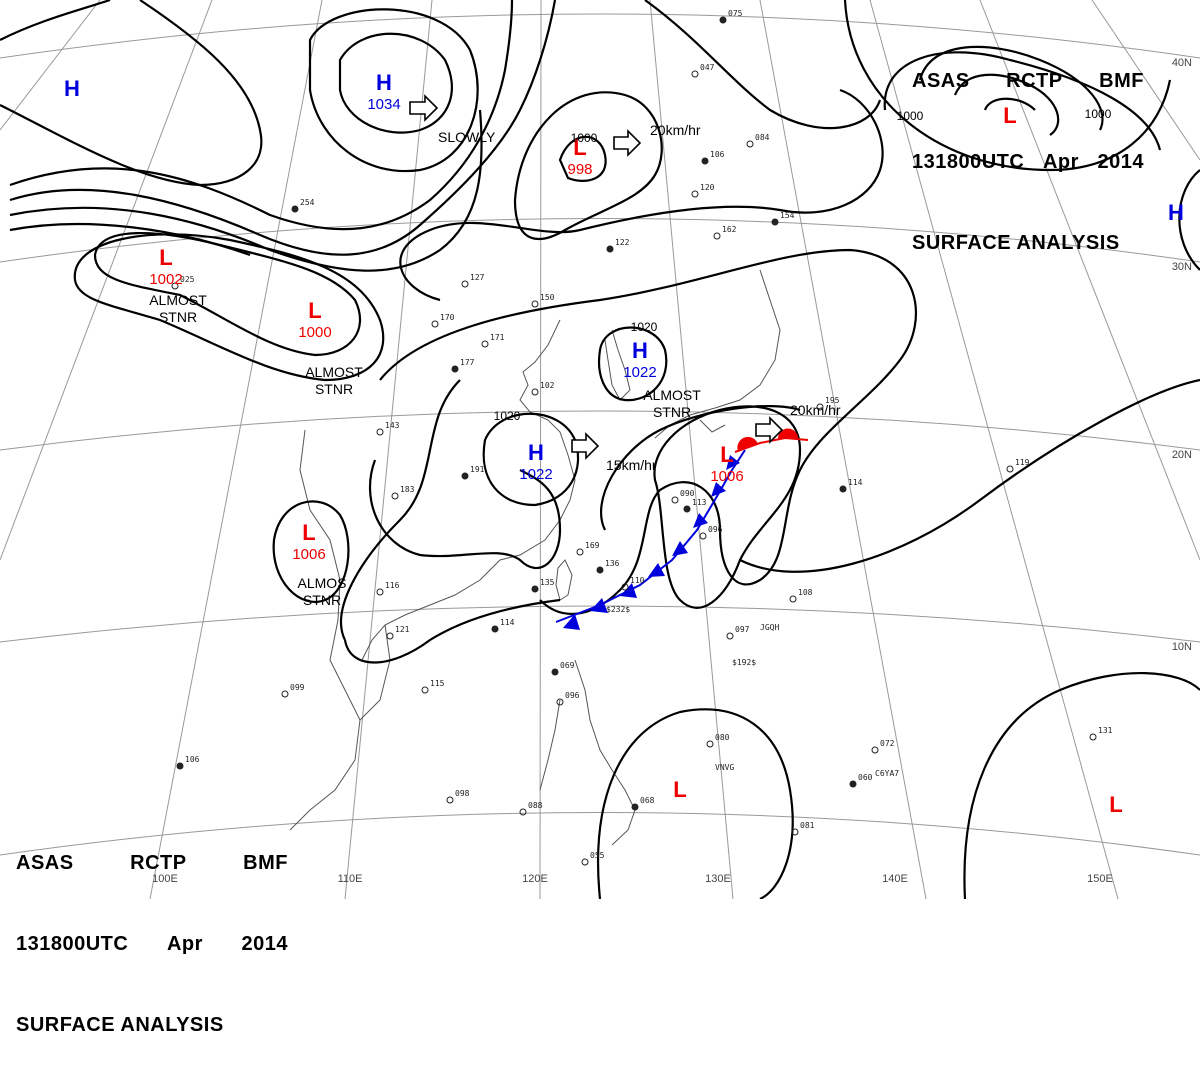 The width and height of the screenshot is (1200, 1066). I want to click on title-month: Apr, so click(184, 944).